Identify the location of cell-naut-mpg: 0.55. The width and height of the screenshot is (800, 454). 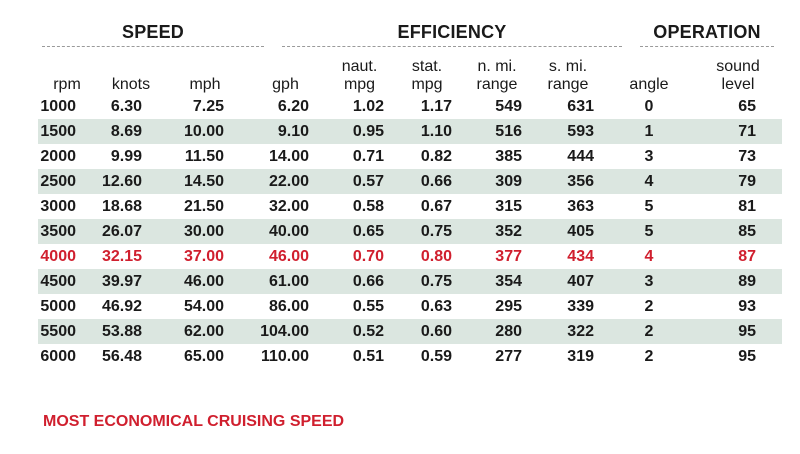
(368, 306).